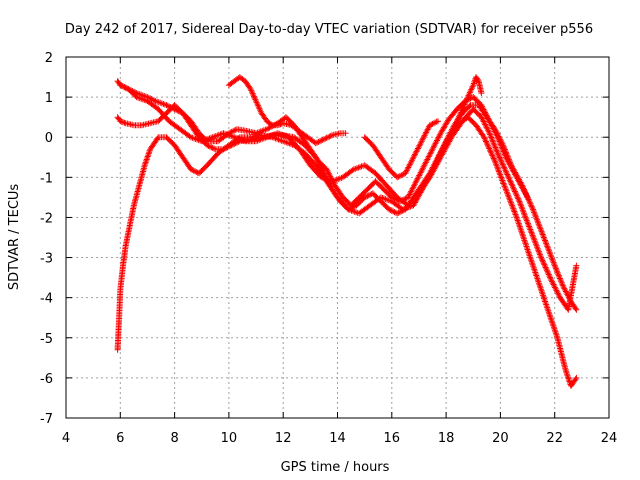 This screenshot has width=640, height=480. What do you see at coordinates (46, 379) in the screenshot?
I see `y-tick-label: -6` at bounding box center [46, 379].